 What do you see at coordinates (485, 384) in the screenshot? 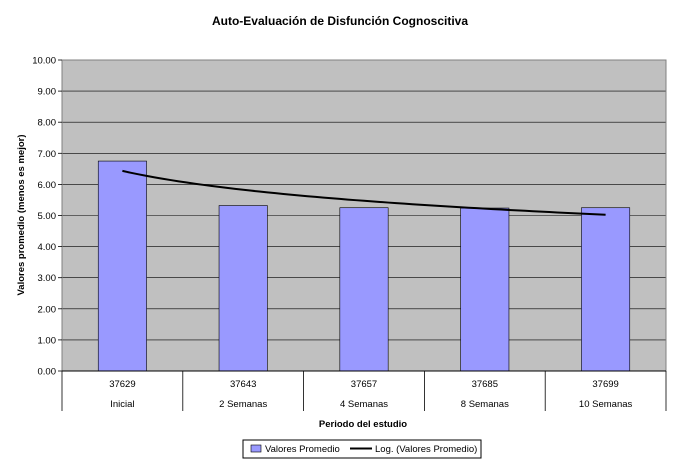
I see `category-code-label: 37685` at bounding box center [485, 384].